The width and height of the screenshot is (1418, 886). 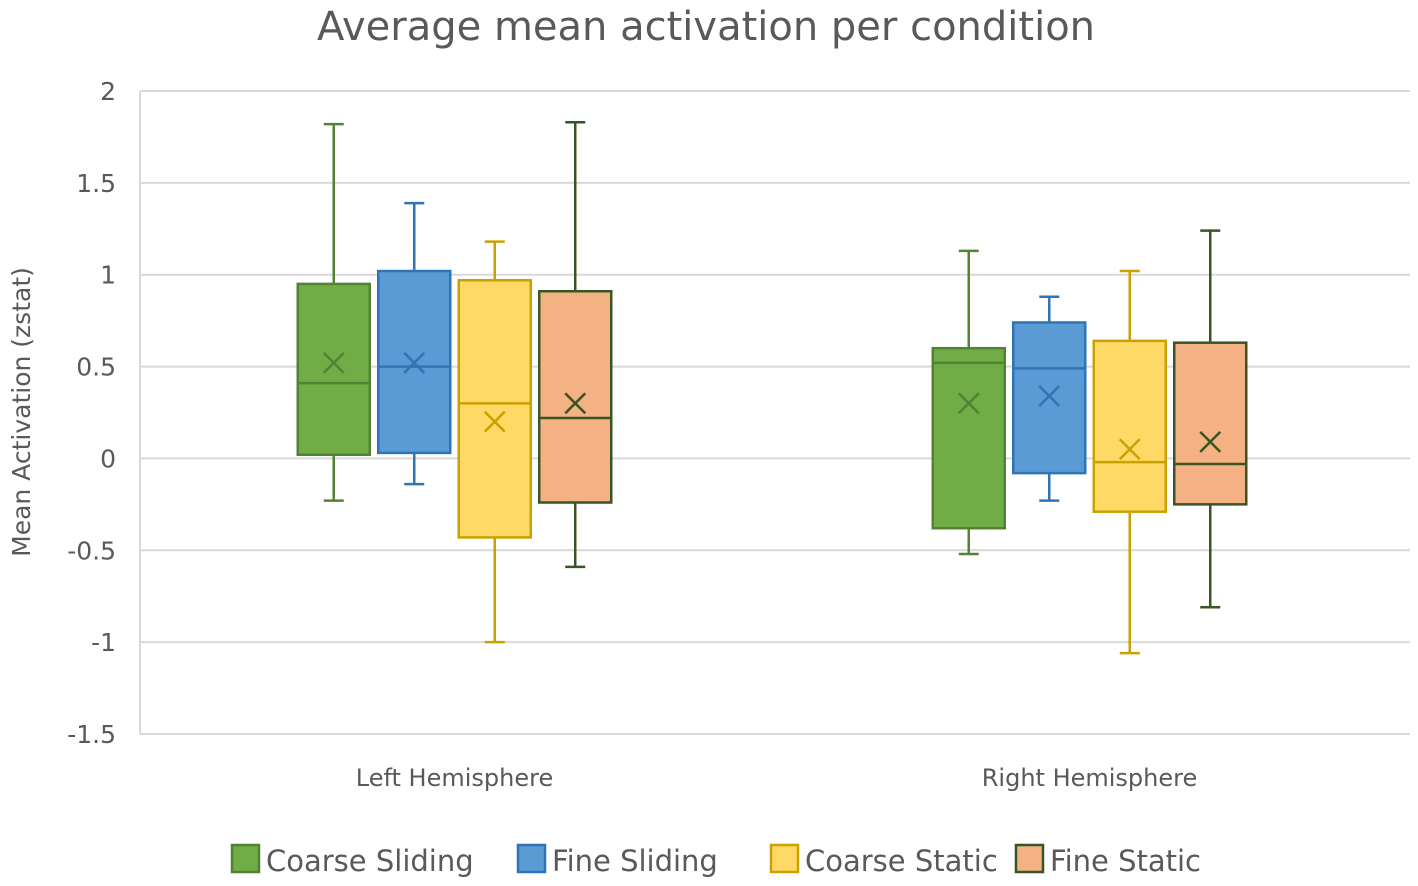 I want to click on y-axis-label: Mean Activation (zstat), so click(x=21, y=412).